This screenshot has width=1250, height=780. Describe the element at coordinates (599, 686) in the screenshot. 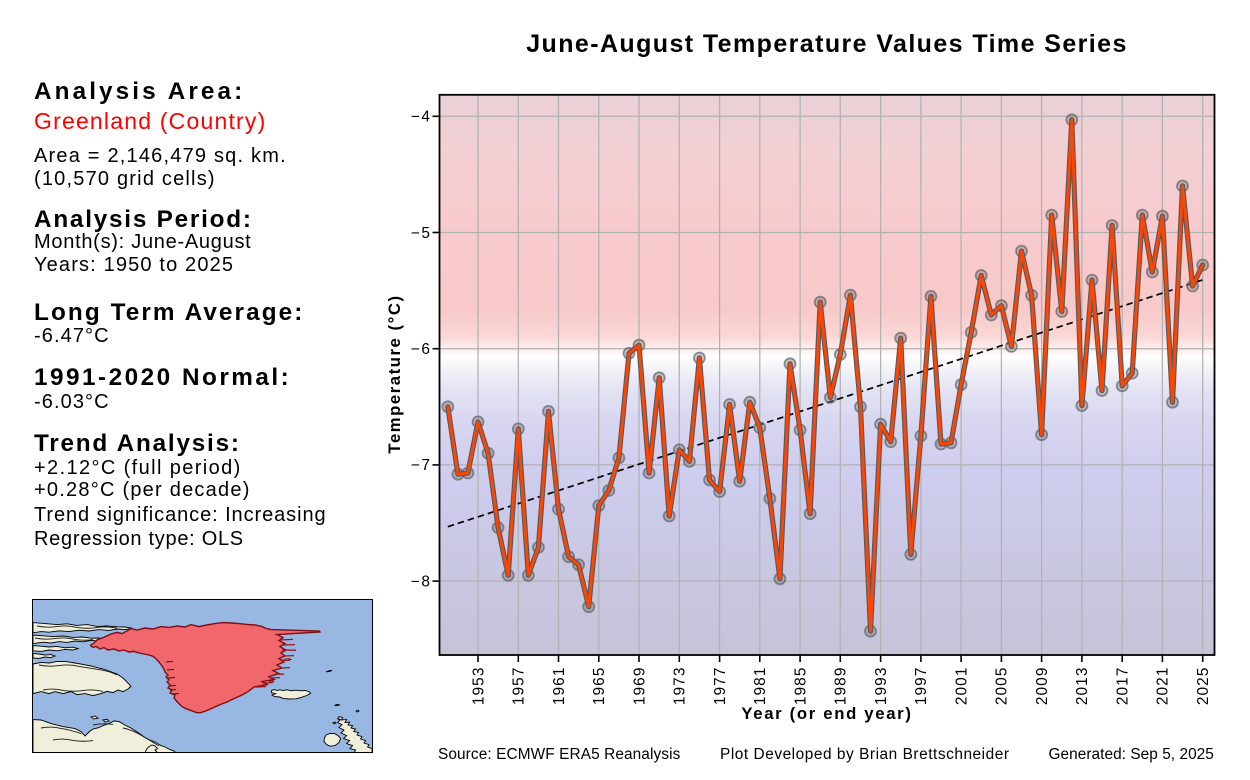

I see `svg-text: 1965` at that location.